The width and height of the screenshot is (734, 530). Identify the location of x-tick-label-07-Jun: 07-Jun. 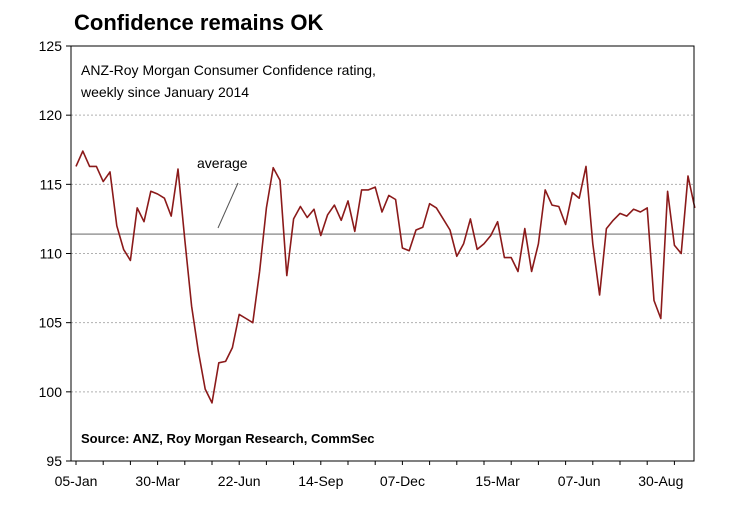
(579, 481).